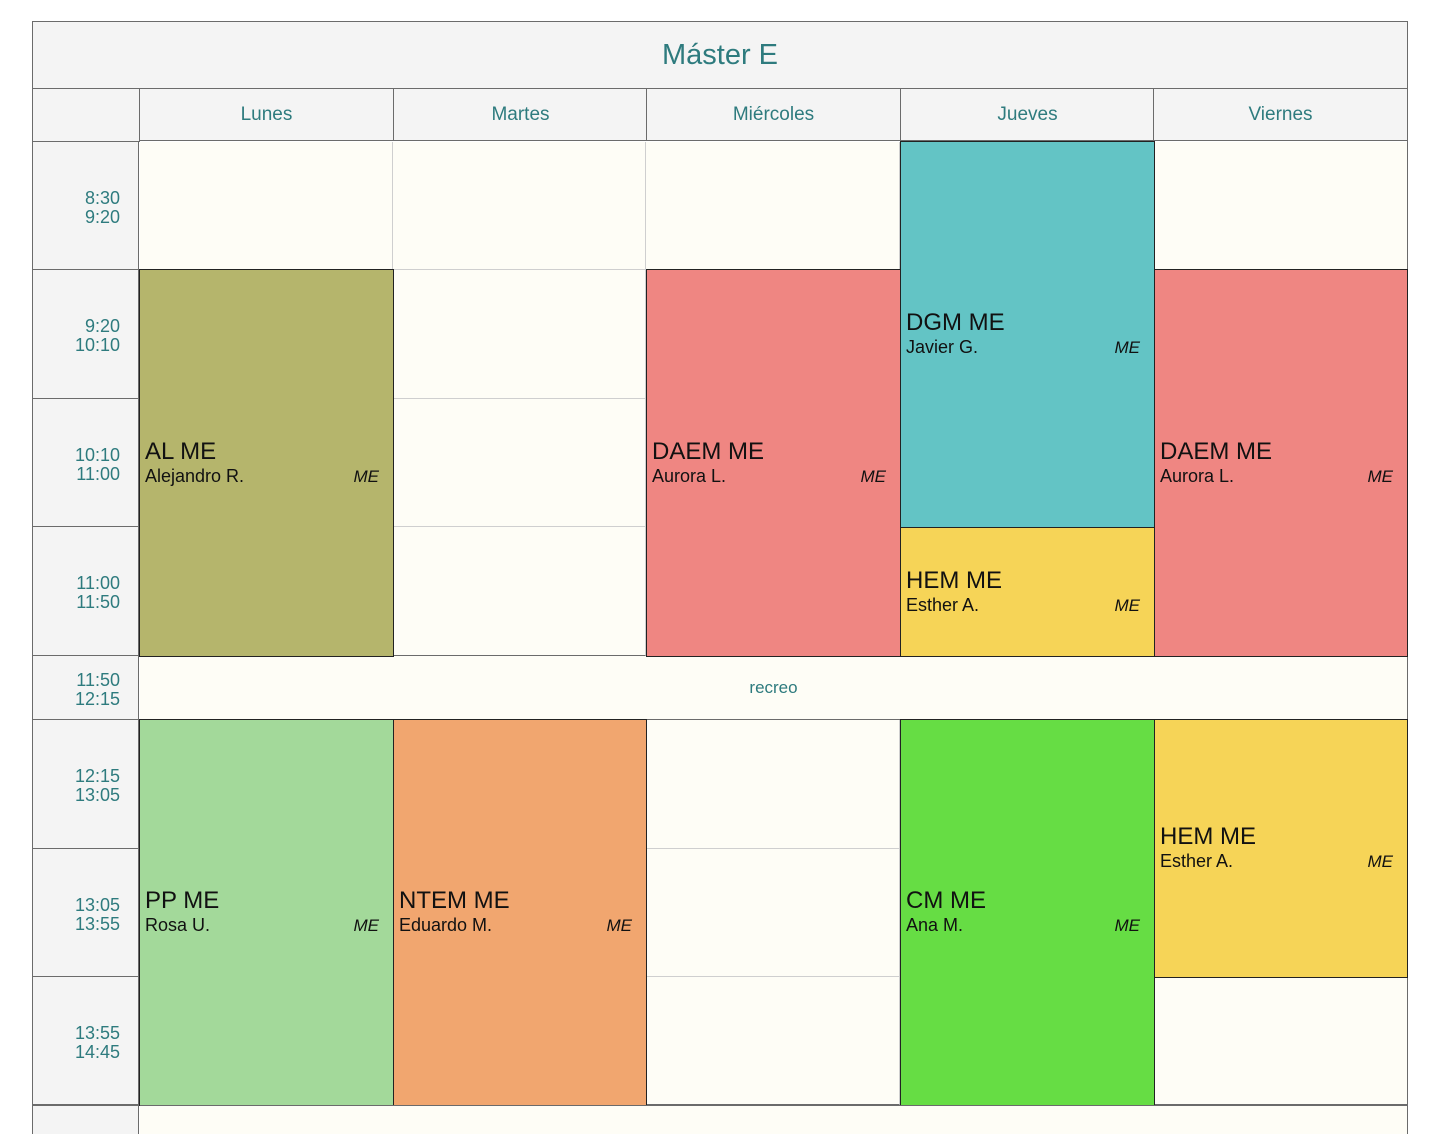 The image size is (1436, 1134). Describe the element at coordinates (86, 115) in the screenshot. I see `header-corner` at that location.